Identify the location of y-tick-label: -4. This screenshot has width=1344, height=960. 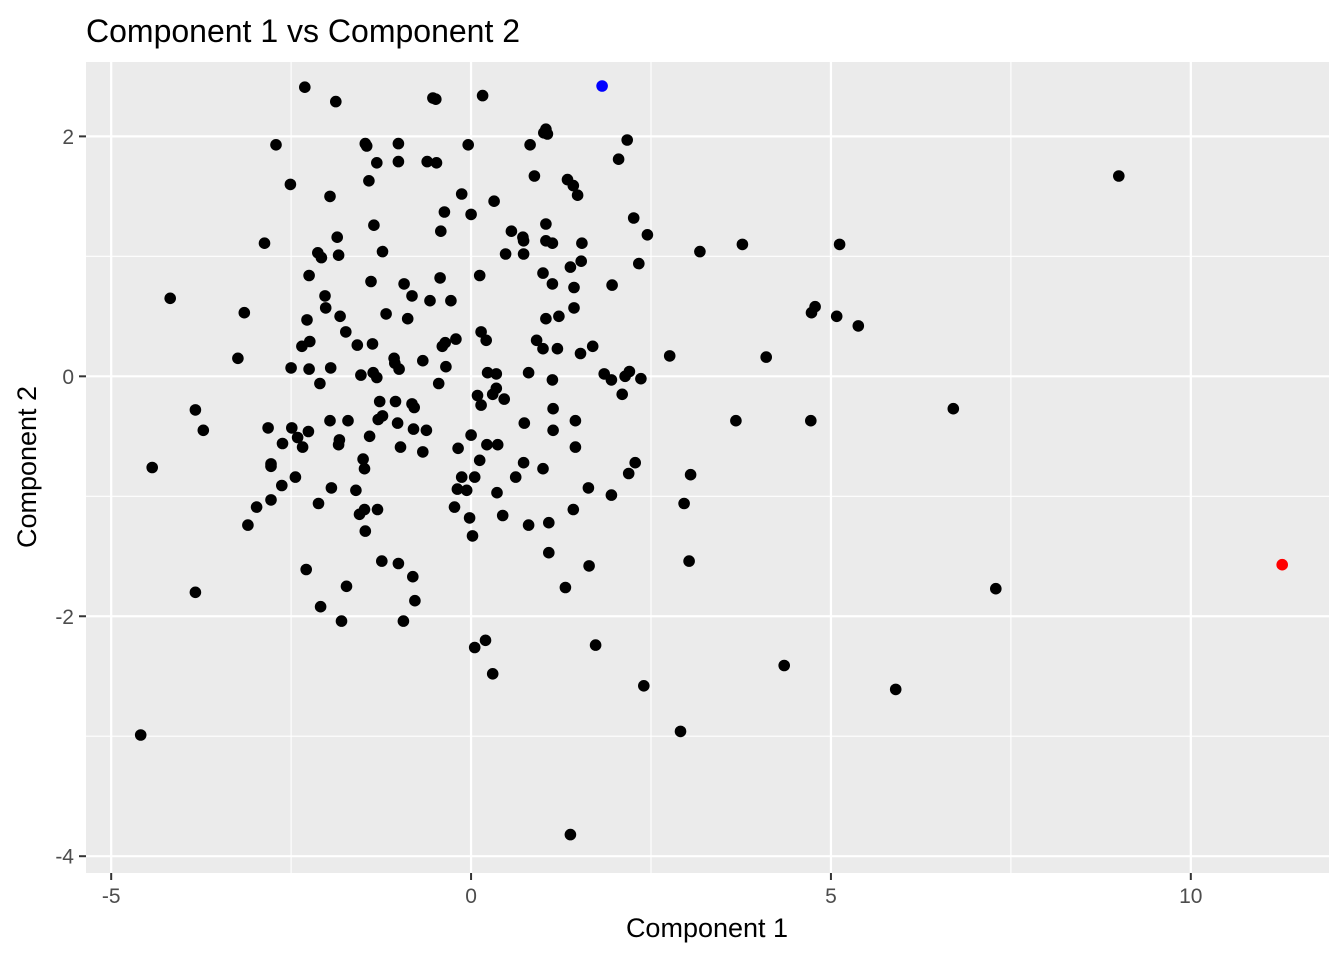
(64, 857).